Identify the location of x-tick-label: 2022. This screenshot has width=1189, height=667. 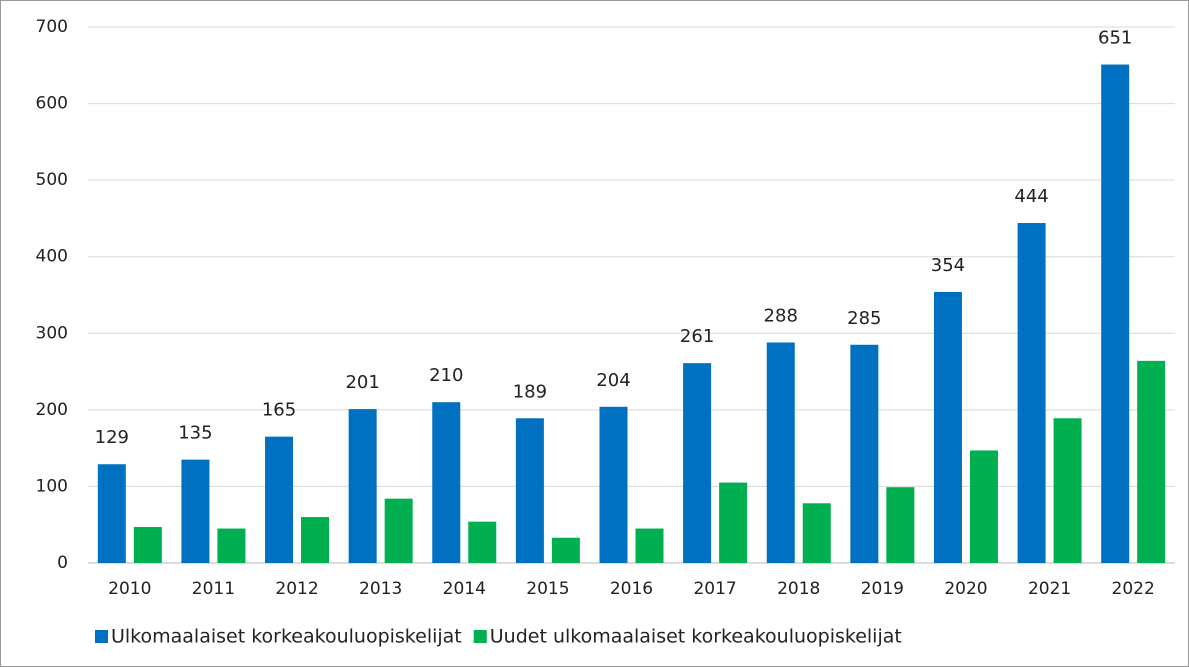
(1133, 589).